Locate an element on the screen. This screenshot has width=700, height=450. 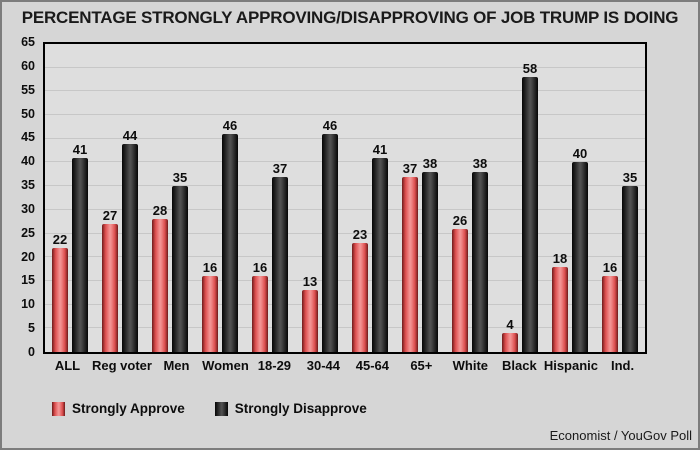
y-tick-label: 55 is located at coordinates (28, 89).